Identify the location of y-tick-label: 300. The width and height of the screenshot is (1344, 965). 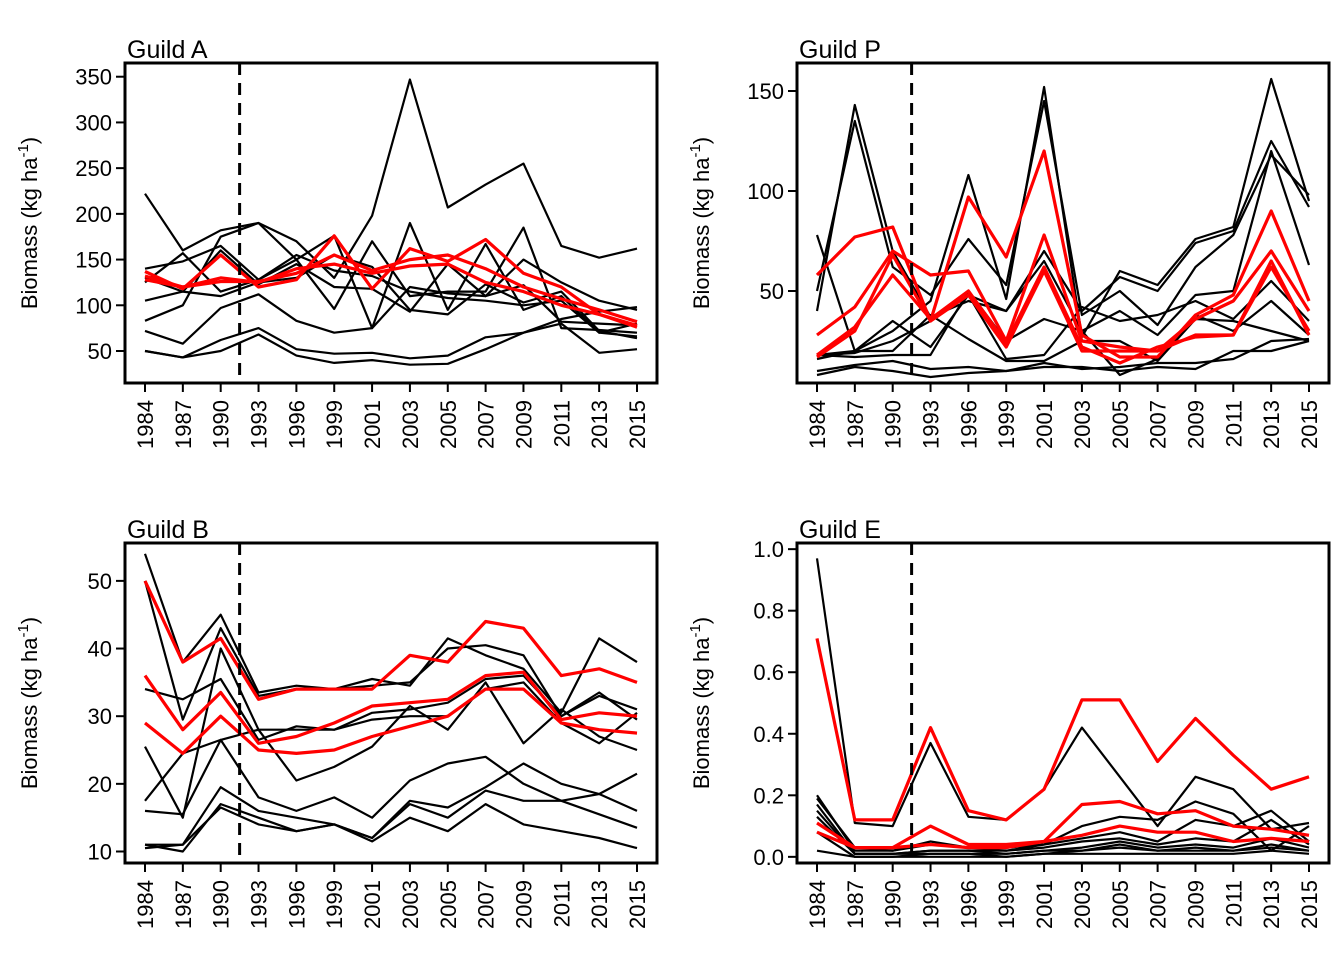
(93, 122).